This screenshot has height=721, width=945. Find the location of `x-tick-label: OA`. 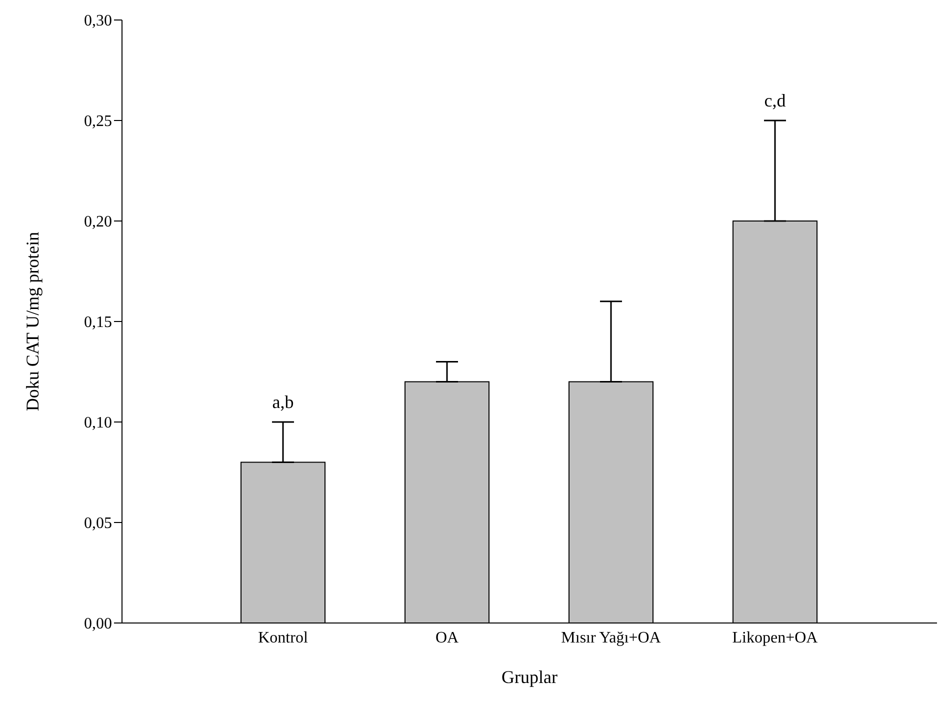

x-tick-label: OA is located at coordinates (447, 637).